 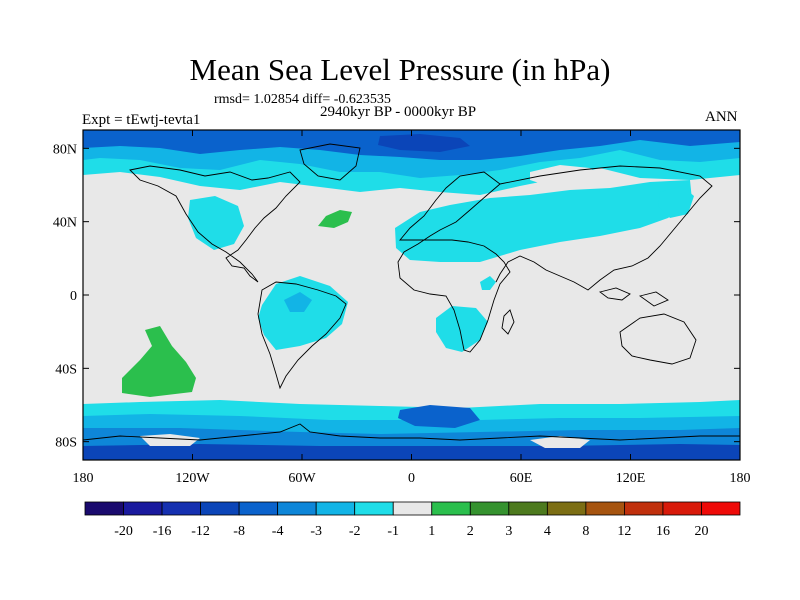 What do you see at coordinates (303, 313) in the screenshot?
I see `south-america-region` at bounding box center [303, 313].